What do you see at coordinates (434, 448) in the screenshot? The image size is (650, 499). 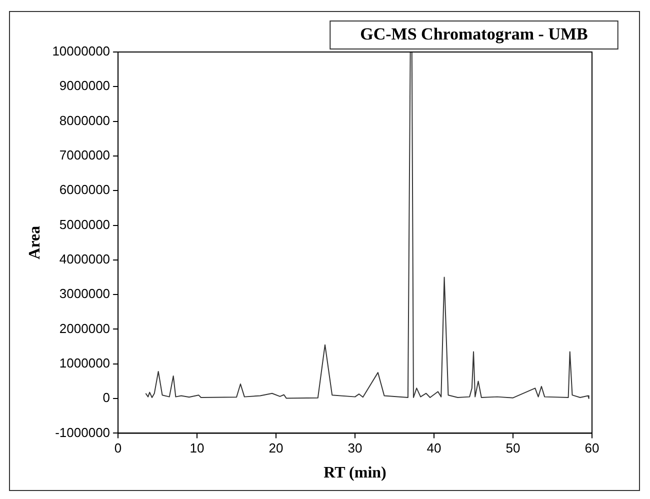 I see `x-tick-label: 40` at bounding box center [434, 448].